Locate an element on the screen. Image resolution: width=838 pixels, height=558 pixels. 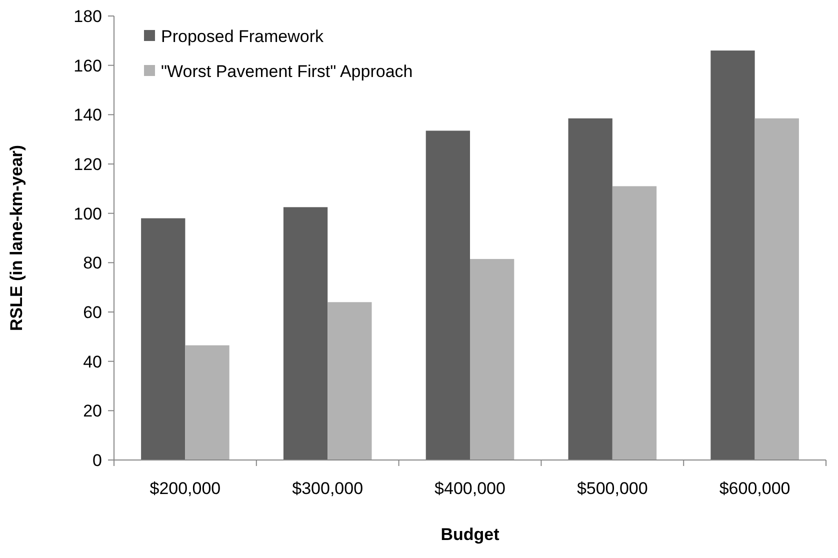
y-axis-title: RSLE (in lane-km-year) is located at coordinates (16, 238).